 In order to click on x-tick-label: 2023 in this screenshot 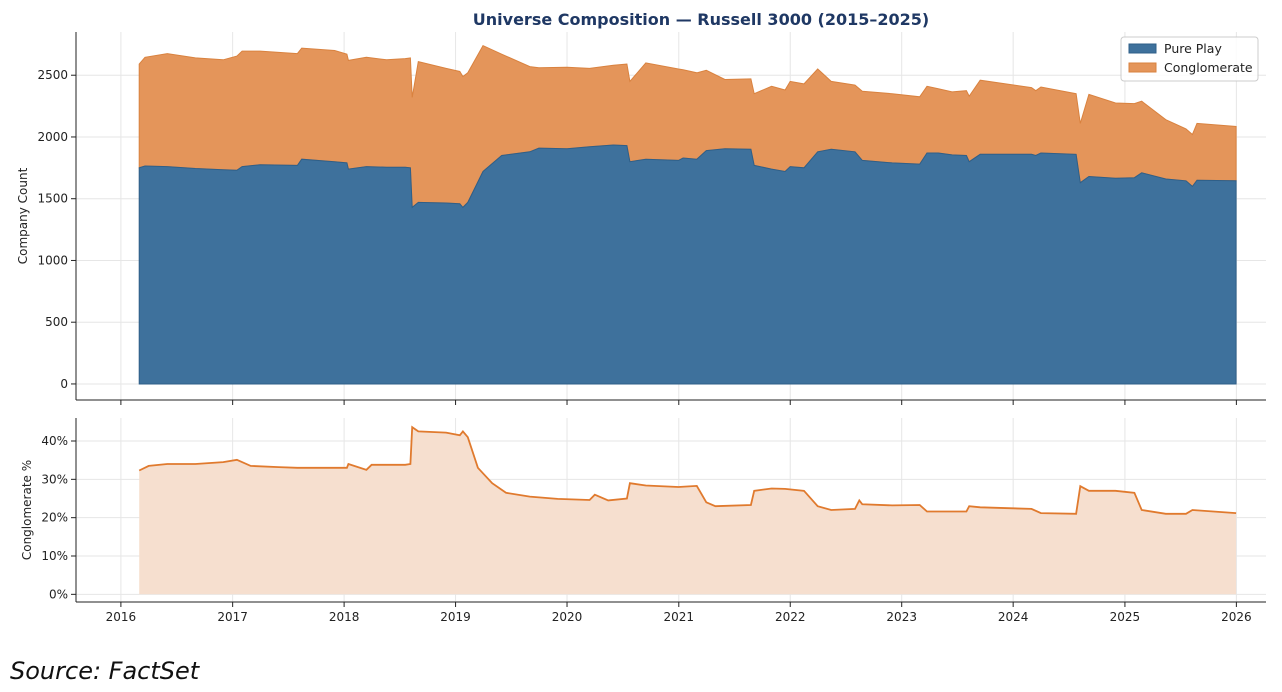, I will do `click(901, 617)`.